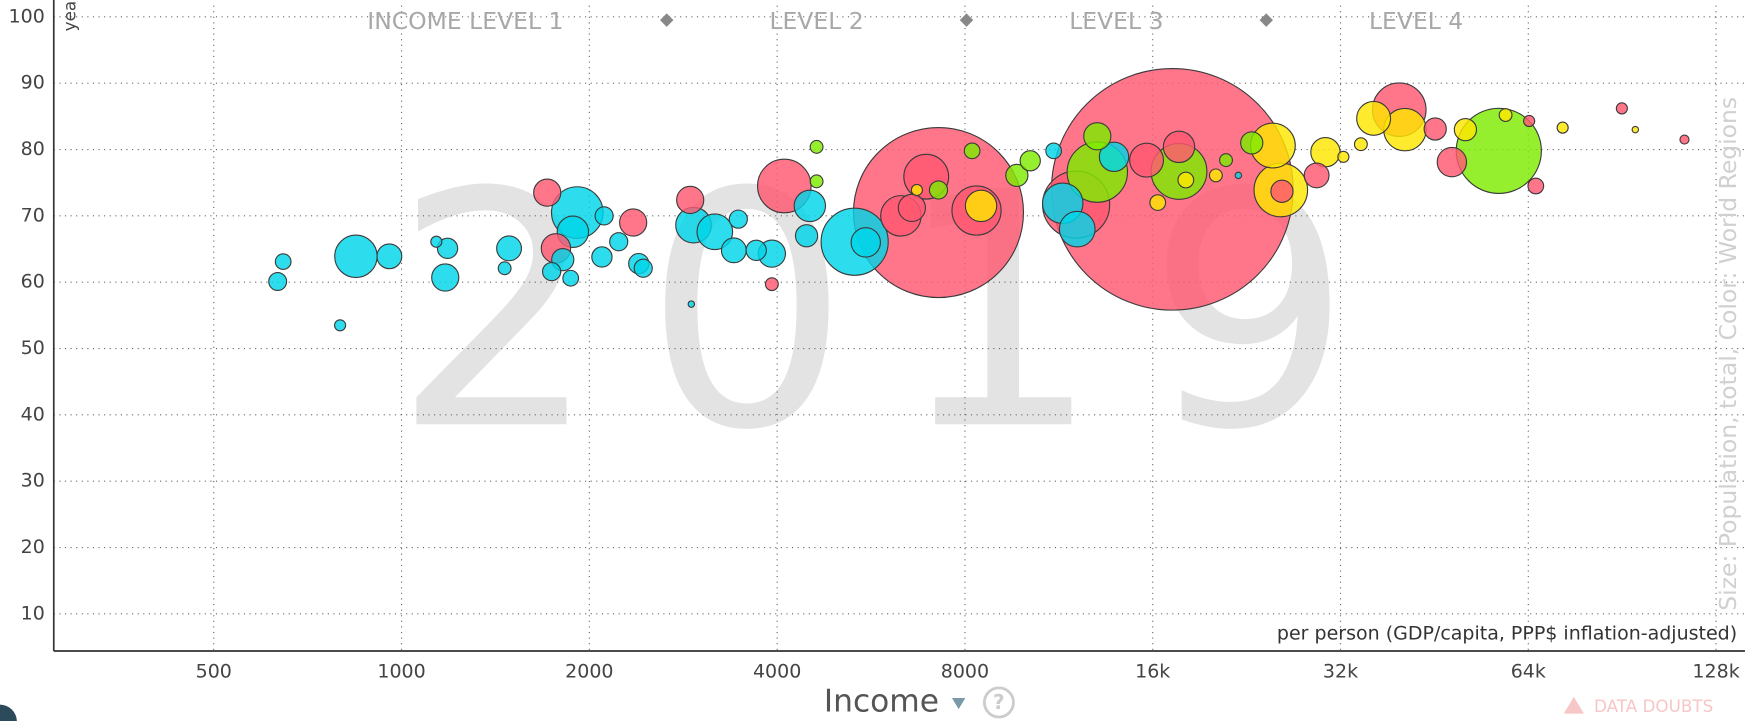 This screenshot has width=1754, height=721. What do you see at coordinates (33, 481) in the screenshot?
I see `y-tick-label: 30` at bounding box center [33, 481].